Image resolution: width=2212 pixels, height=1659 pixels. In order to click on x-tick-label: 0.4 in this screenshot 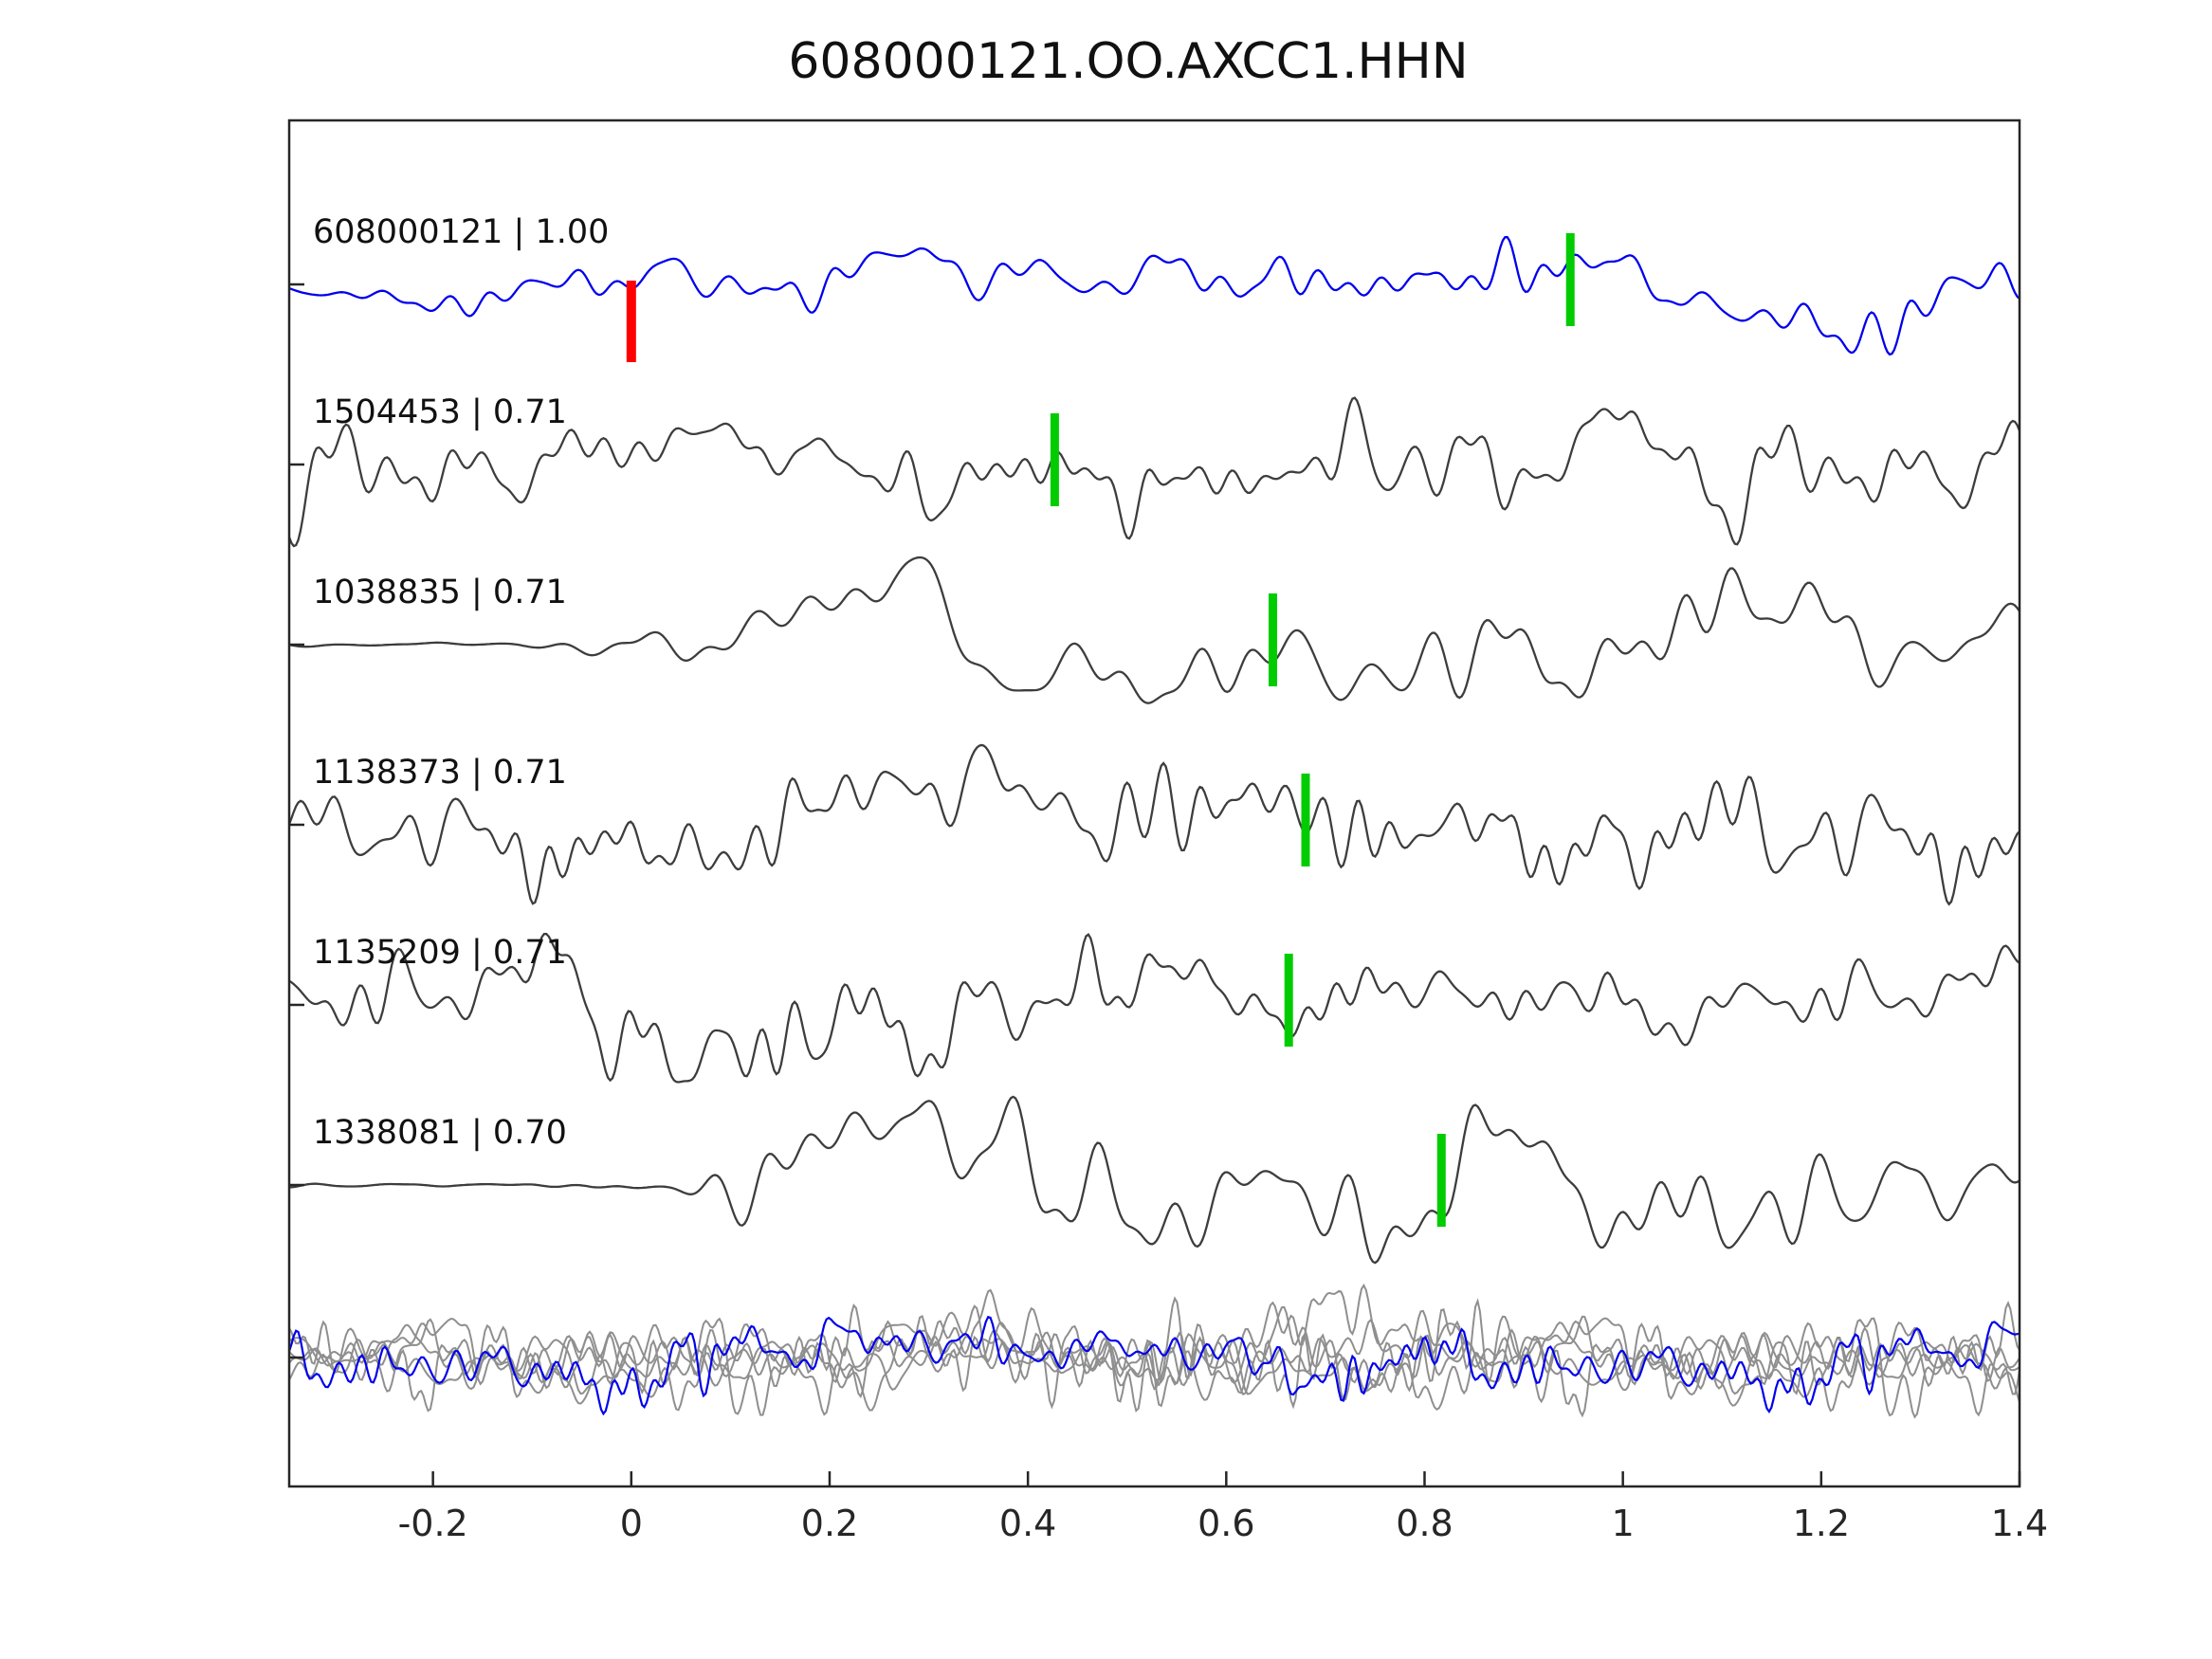, I will do `click(1027, 1523)`.